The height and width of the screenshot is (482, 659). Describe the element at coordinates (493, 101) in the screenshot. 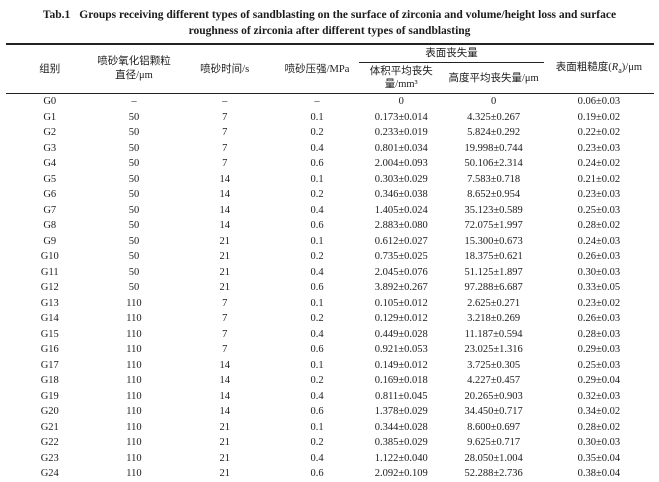

I see `table-cell: 0` at that location.